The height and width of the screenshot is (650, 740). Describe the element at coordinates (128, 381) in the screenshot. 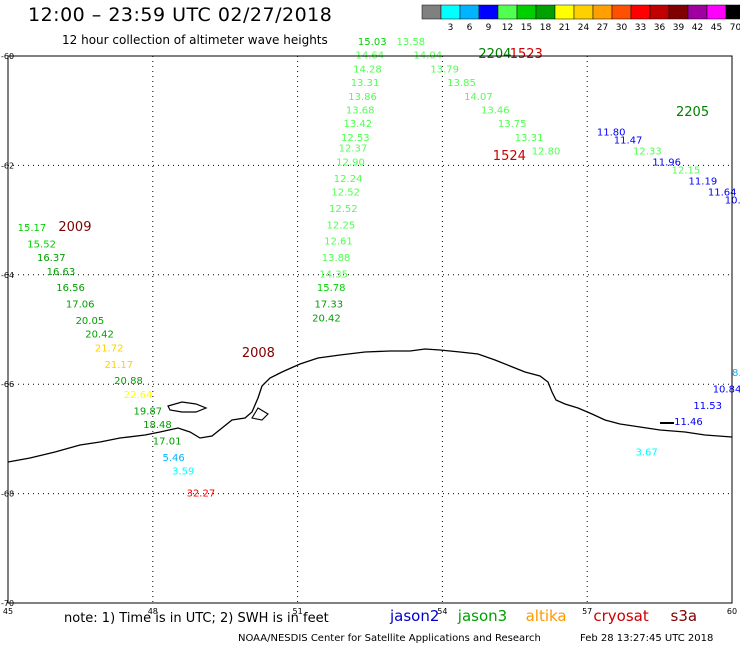

I see `wave-height-value: 20.88` at that location.